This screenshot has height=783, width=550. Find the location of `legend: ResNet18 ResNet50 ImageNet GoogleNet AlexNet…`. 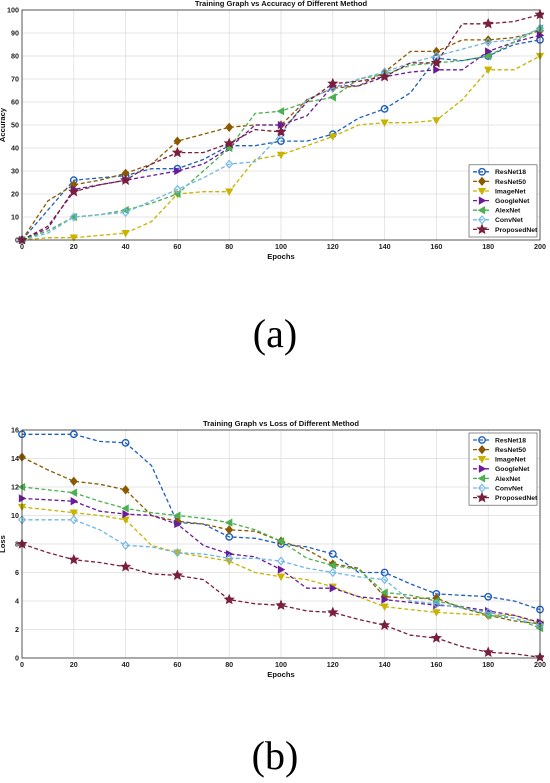

legend: ResNet18 ResNet50 ImageNet GoogleNet AlexNet… is located at coordinates (503, 469).